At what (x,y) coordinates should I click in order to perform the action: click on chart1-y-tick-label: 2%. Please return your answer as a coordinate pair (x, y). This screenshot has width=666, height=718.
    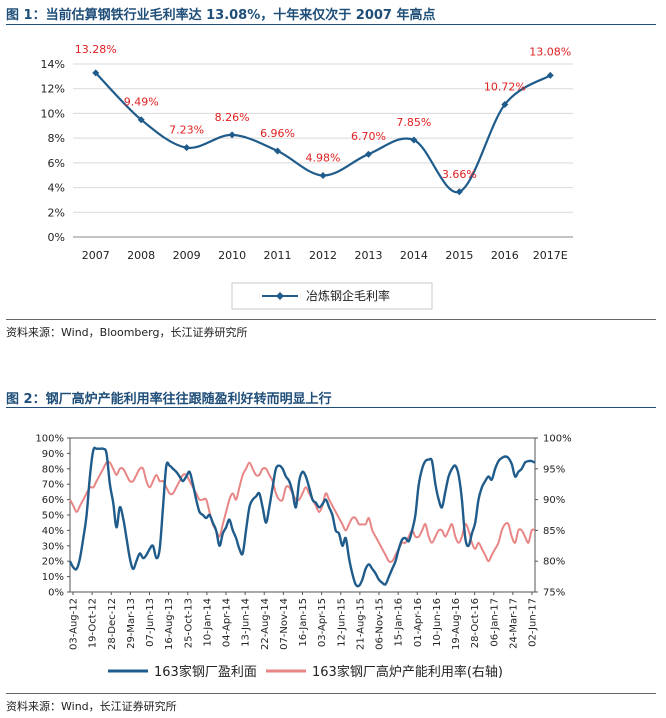
    Looking at the image, I should click on (56, 212).